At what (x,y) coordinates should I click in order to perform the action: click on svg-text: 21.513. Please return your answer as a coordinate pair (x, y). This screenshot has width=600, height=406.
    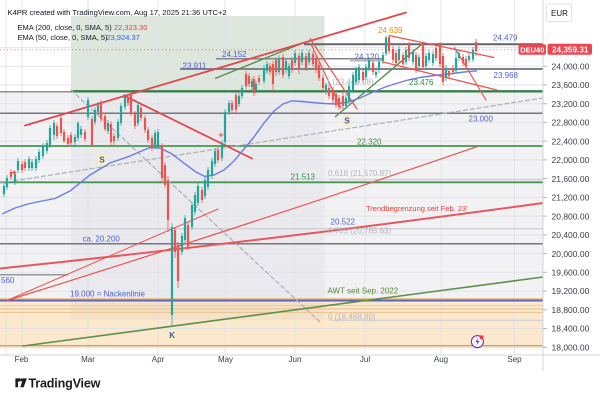
    Looking at the image, I should click on (303, 177).